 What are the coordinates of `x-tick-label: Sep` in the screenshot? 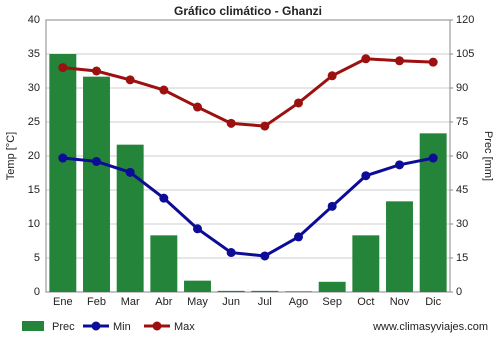 It's located at (332, 302).